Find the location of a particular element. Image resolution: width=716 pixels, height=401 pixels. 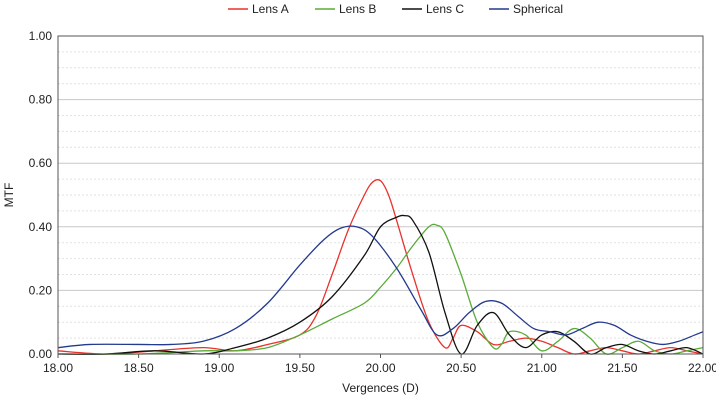

y-tick-label: 1.00 is located at coordinates (41, 36).